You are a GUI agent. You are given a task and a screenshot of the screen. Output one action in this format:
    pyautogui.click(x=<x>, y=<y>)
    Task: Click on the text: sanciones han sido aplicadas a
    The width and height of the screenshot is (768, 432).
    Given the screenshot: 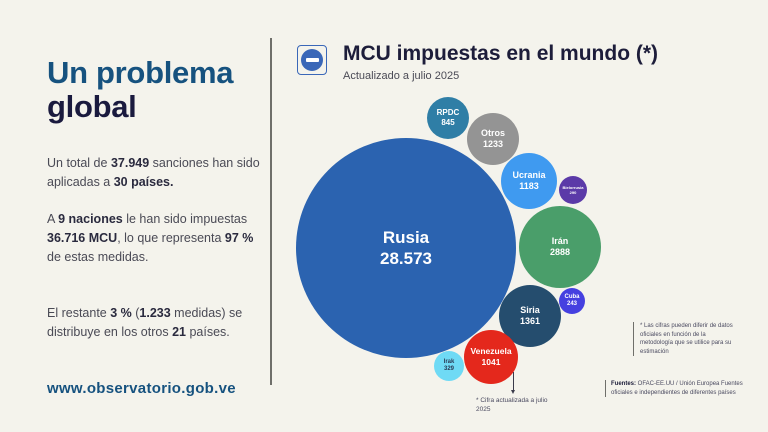 What is the action you would take?
    pyautogui.click(x=153, y=172)
    